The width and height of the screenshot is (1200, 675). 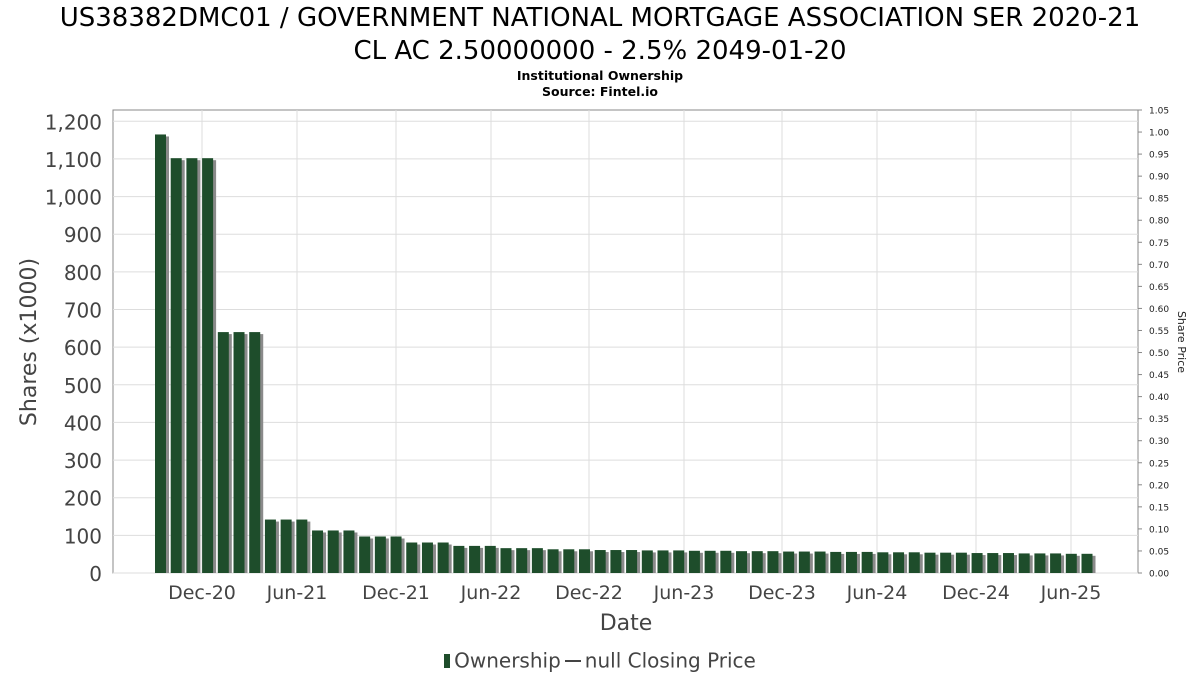 What do you see at coordinates (1159, 464) in the screenshot?
I see `y2-tick-label: 0.25` at bounding box center [1159, 464].